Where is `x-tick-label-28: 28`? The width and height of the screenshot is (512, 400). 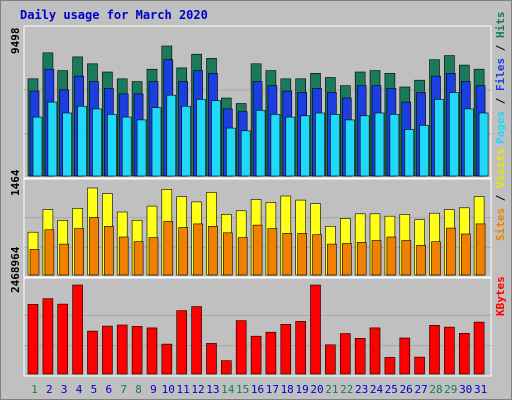 x-tick-label-28: 28 is located at coordinates (435, 389).